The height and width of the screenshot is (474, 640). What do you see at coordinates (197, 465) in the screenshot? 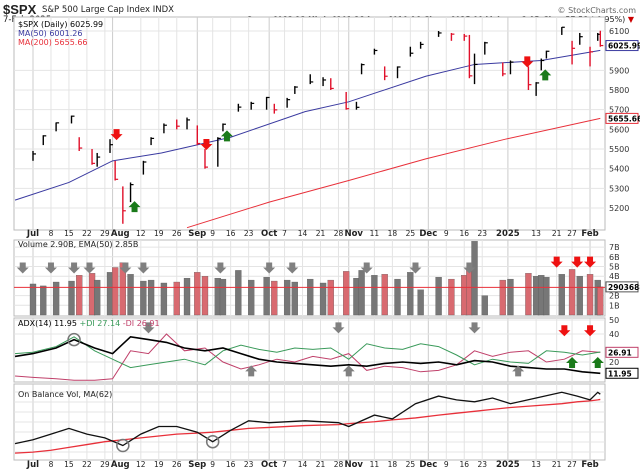
I see `date-axis-label: Sep` at bounding box center [197, 465].